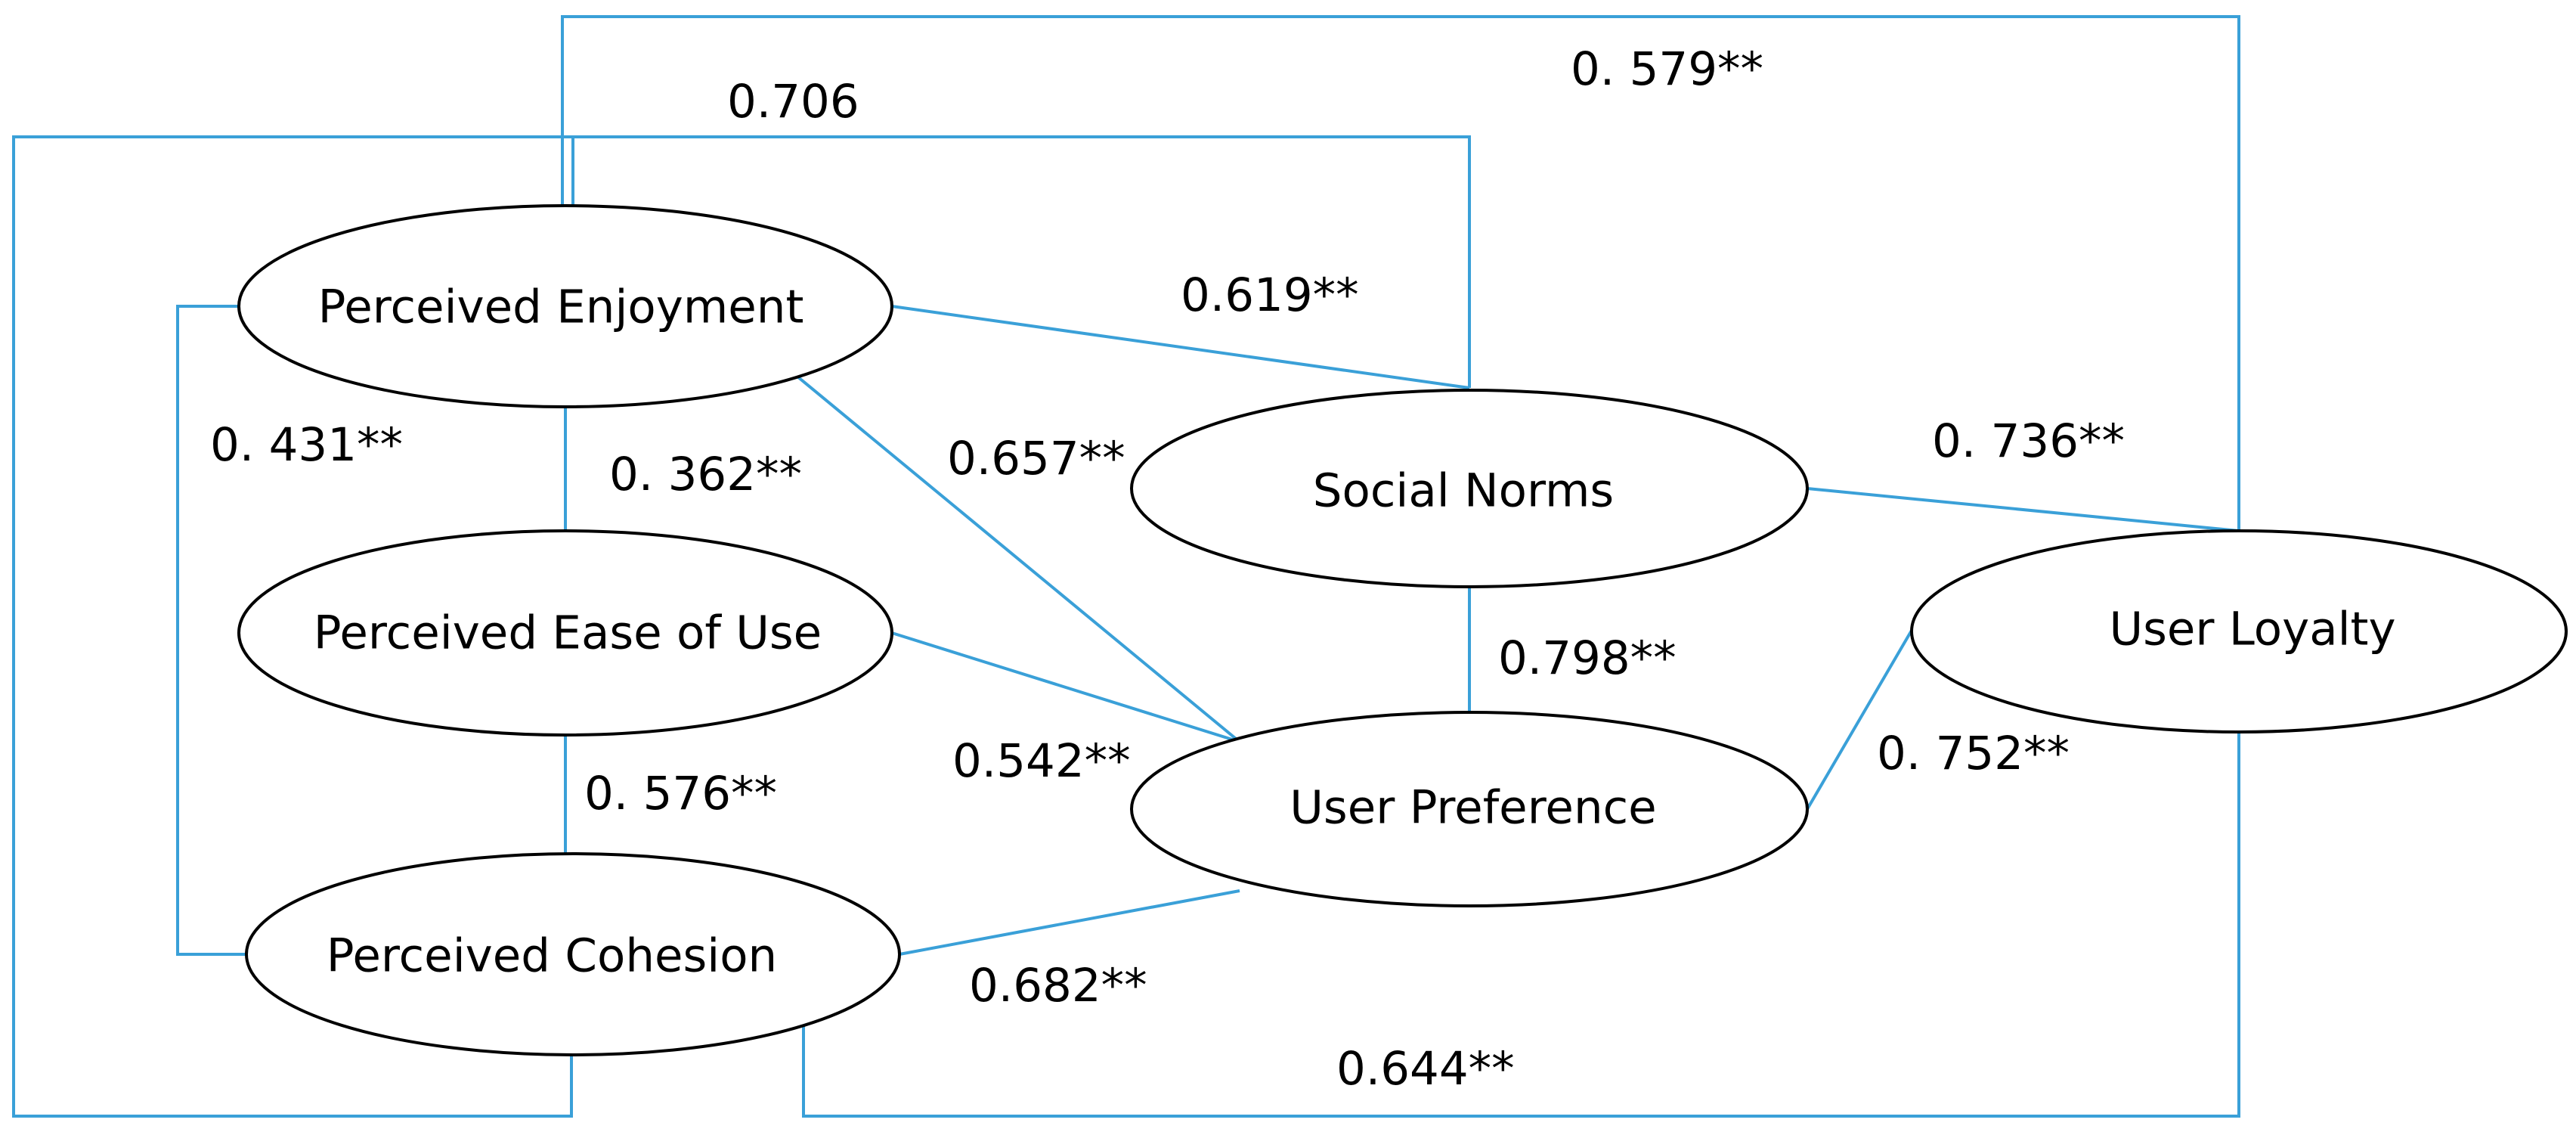 The width and height of the screenshot is (2576, 1132). What do you see at coordinates (1473, 808) in the screenshot?
I see `node-label: User Preference` at bounding box center [1473, 808].